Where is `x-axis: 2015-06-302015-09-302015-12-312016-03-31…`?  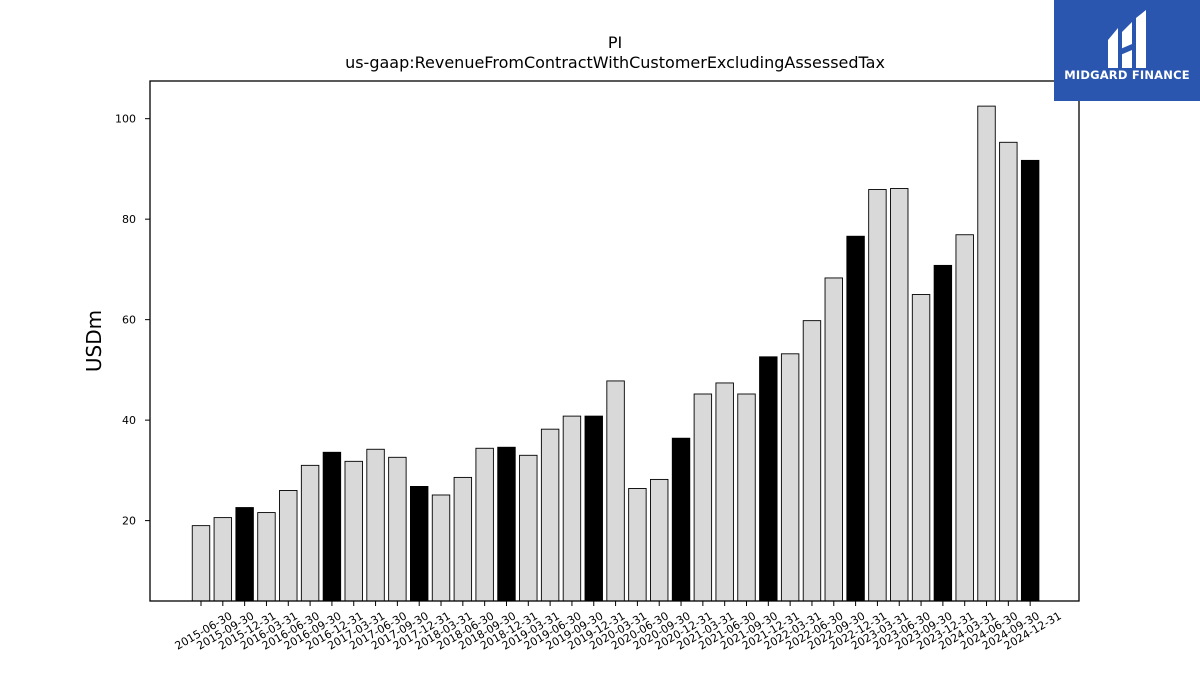 x-axis: 2015-06-302015-09-302015-12-312016-03-31… is located at coordinates (618, 627).